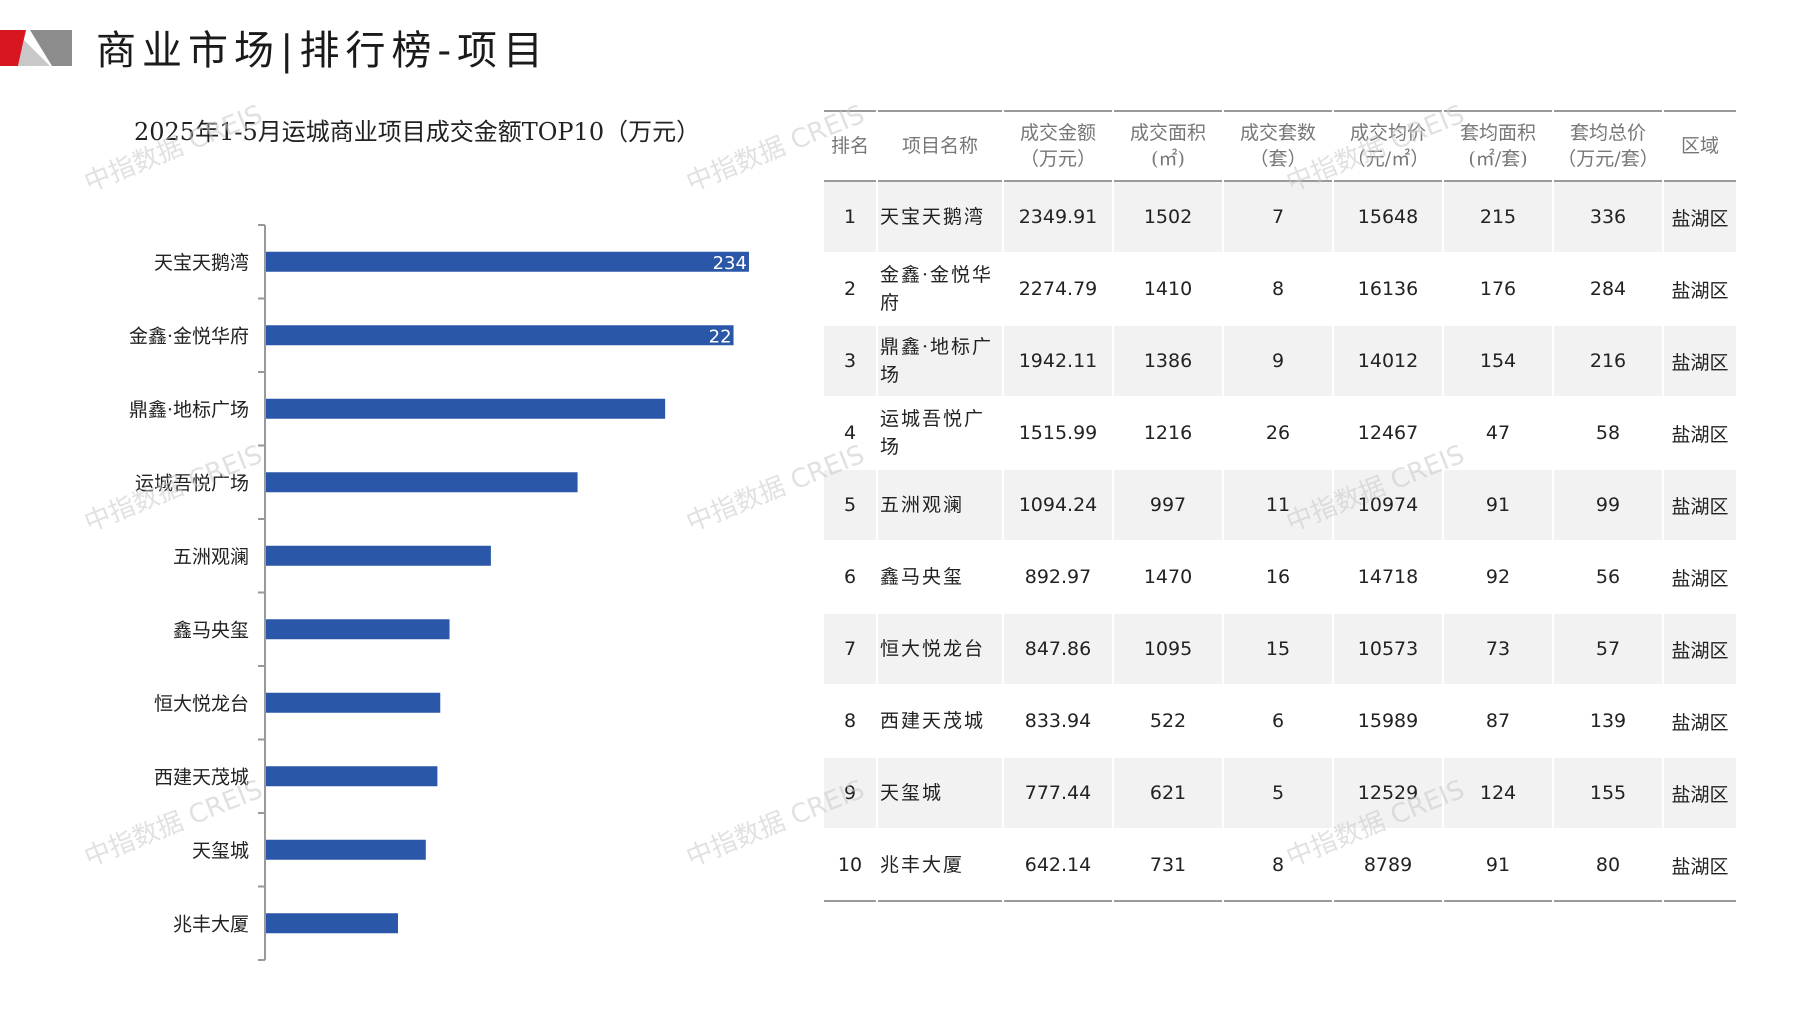 The image size is (1797, 1010). I want to click on table-cell-avg-total: 58, so click(1608, 434).